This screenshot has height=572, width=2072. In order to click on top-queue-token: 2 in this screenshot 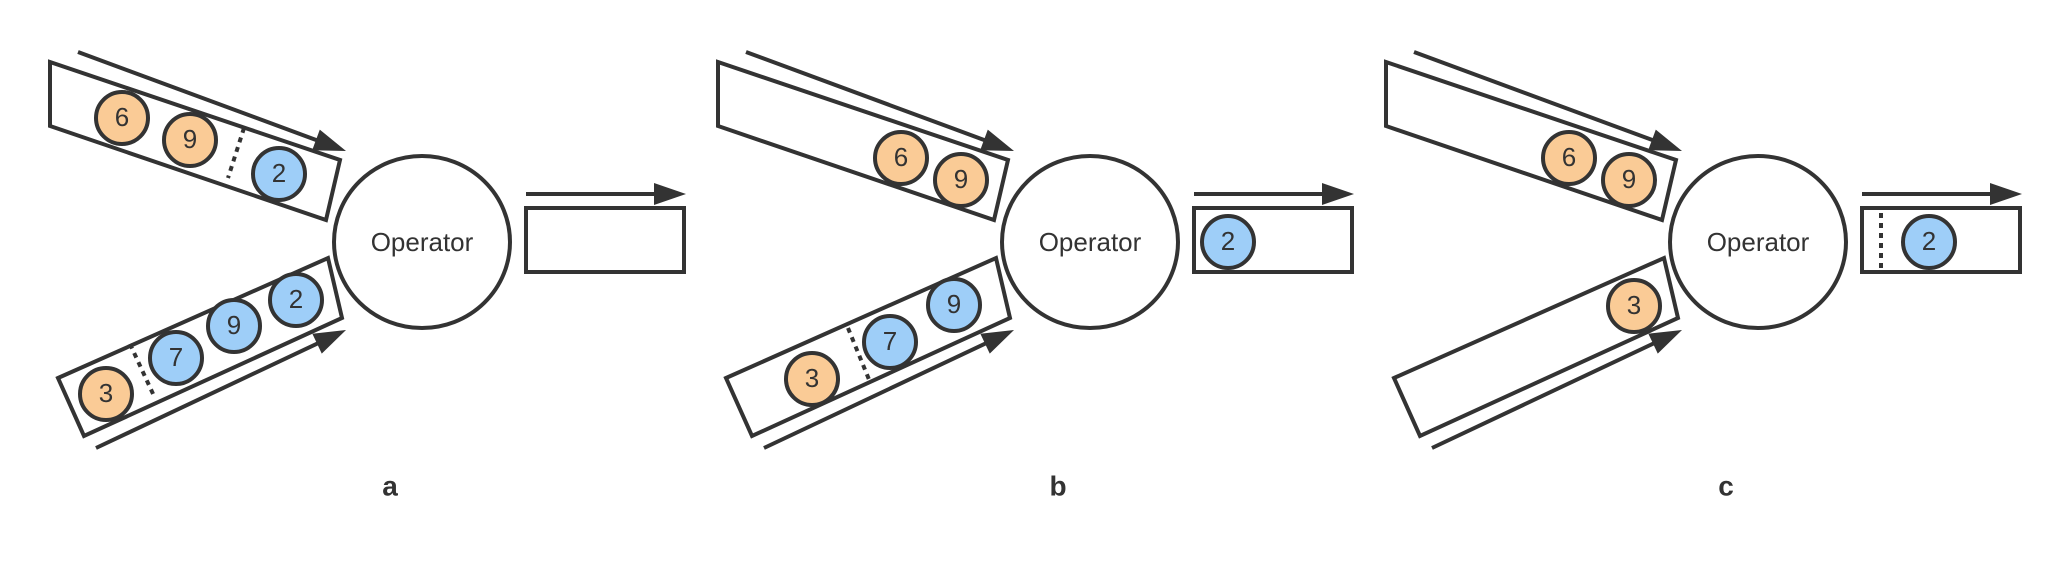, I will do `click(279, 174)`.